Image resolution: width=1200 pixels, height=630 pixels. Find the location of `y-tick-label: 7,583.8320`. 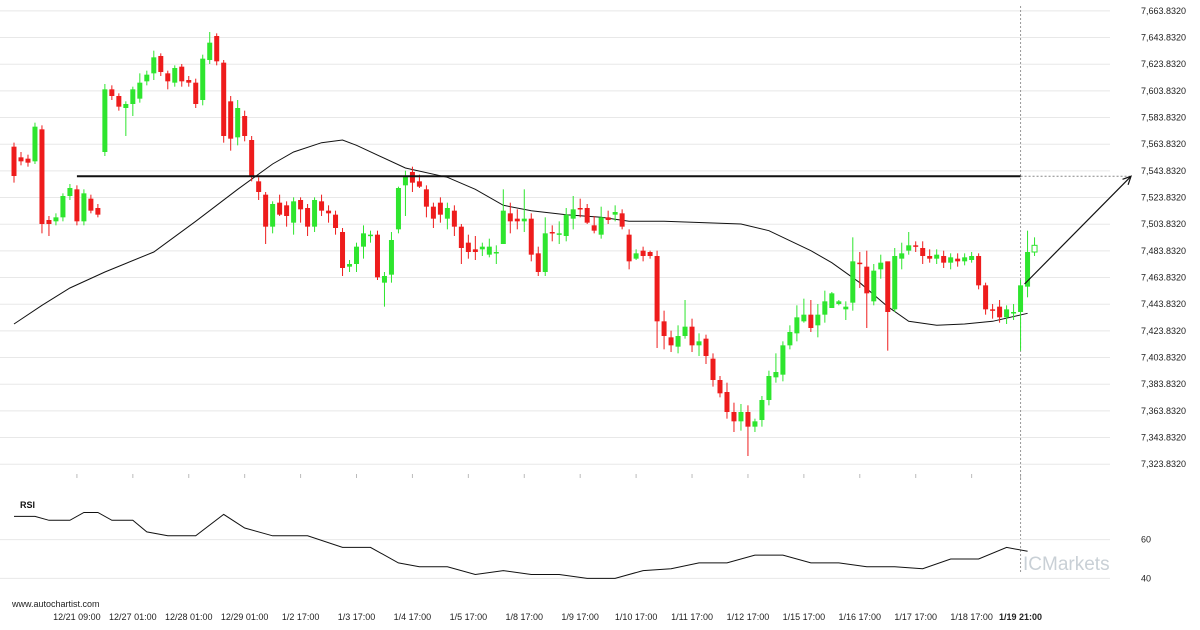

y-tick-label: 7,583.8320 is located at coordinates (1163, 118).